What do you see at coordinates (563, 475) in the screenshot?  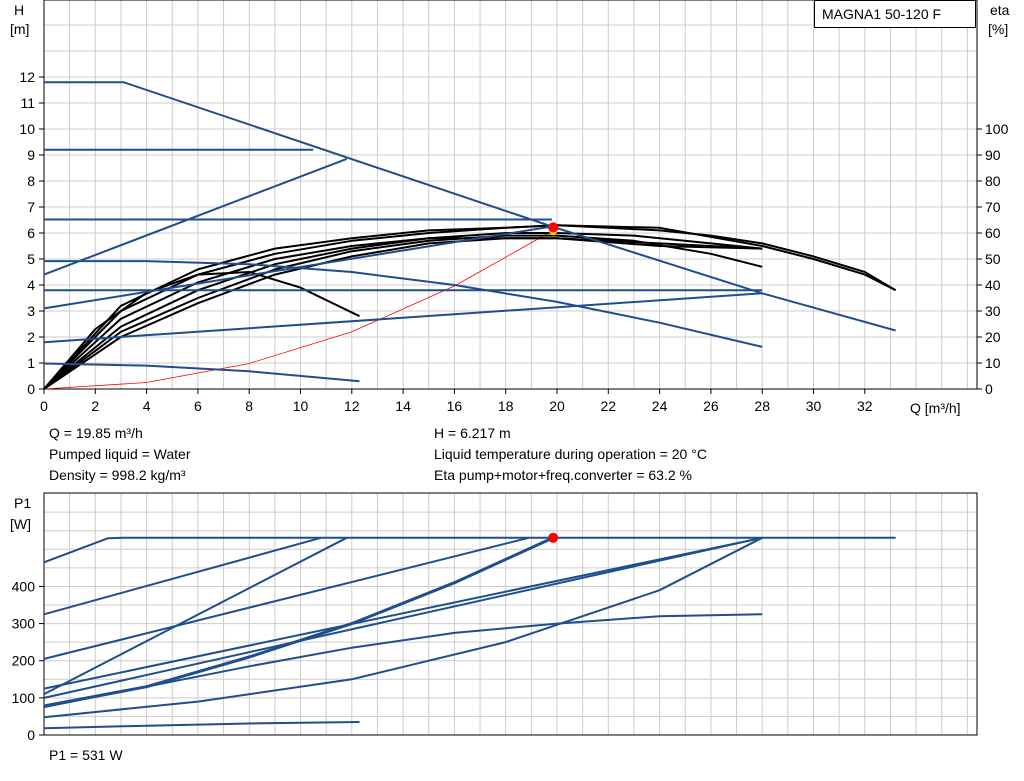 I see `info-eta: Eta pump+motor+freq.converter = 63.2 %` at bounding box center [563, 475].